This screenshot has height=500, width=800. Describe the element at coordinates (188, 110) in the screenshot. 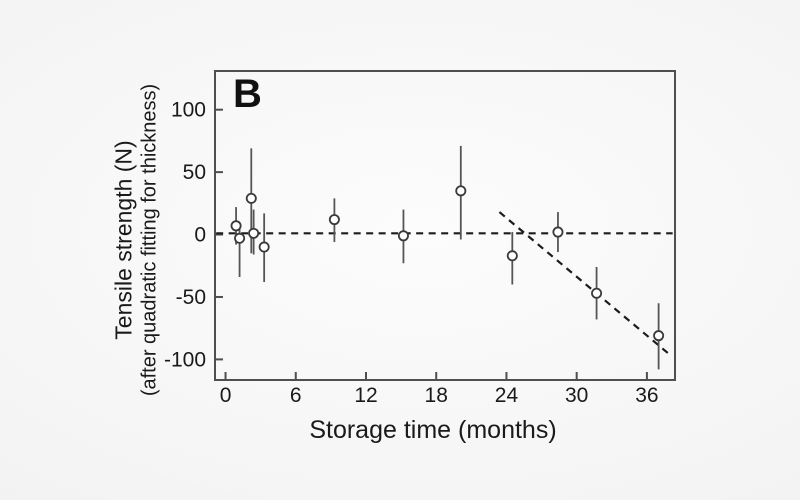

I see `y-tick-label: 100` at that location.